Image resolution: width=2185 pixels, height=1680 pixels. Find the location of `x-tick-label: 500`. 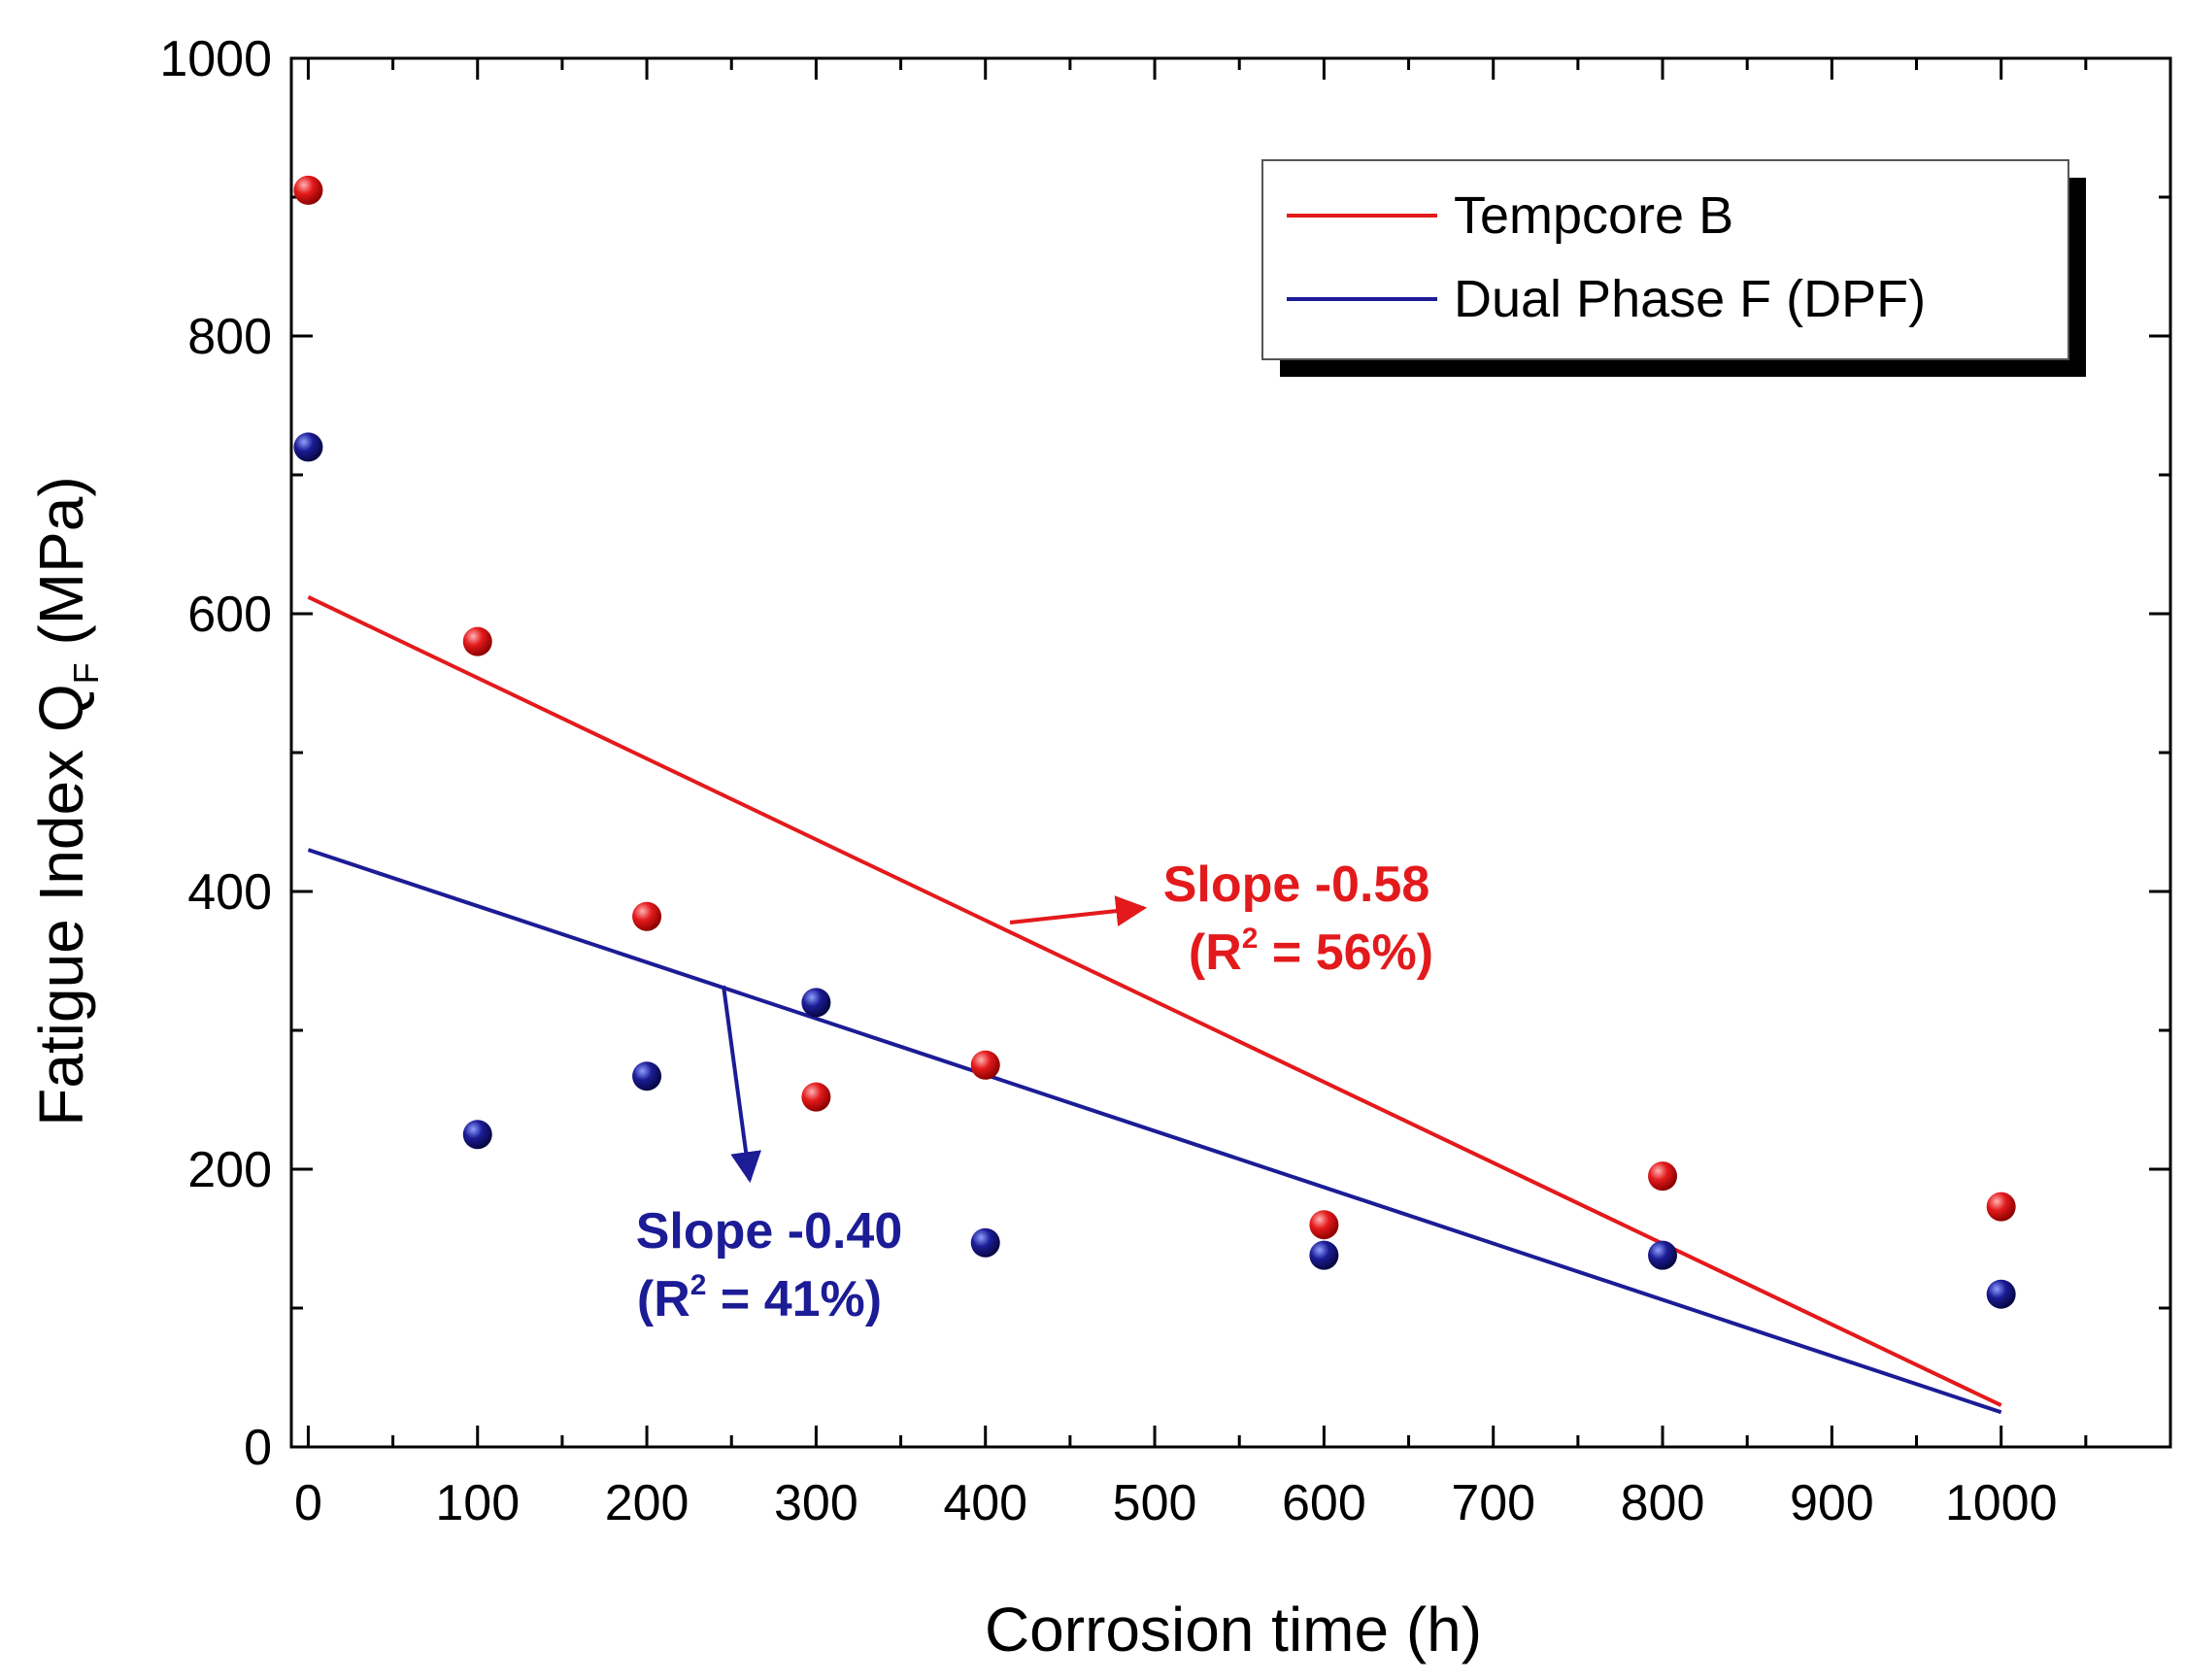

x-tick-label: 500 is located at coordinates (1155, 1503).